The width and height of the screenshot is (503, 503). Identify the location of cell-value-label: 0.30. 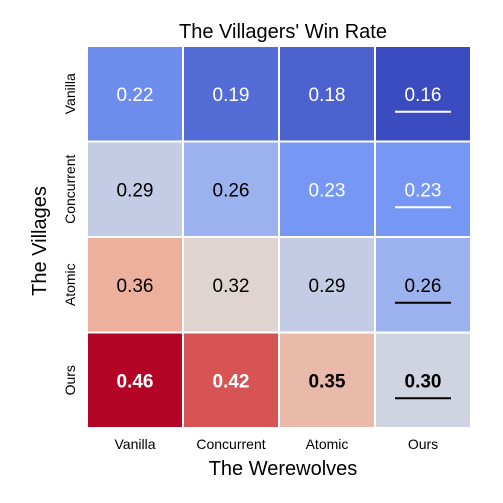
(423, 381).